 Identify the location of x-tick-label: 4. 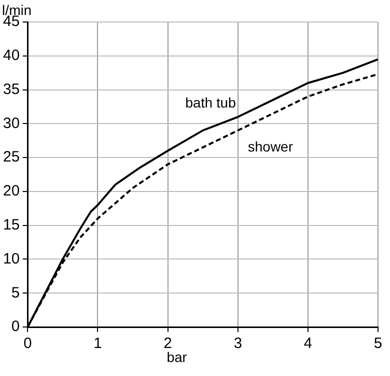
(308, 343).